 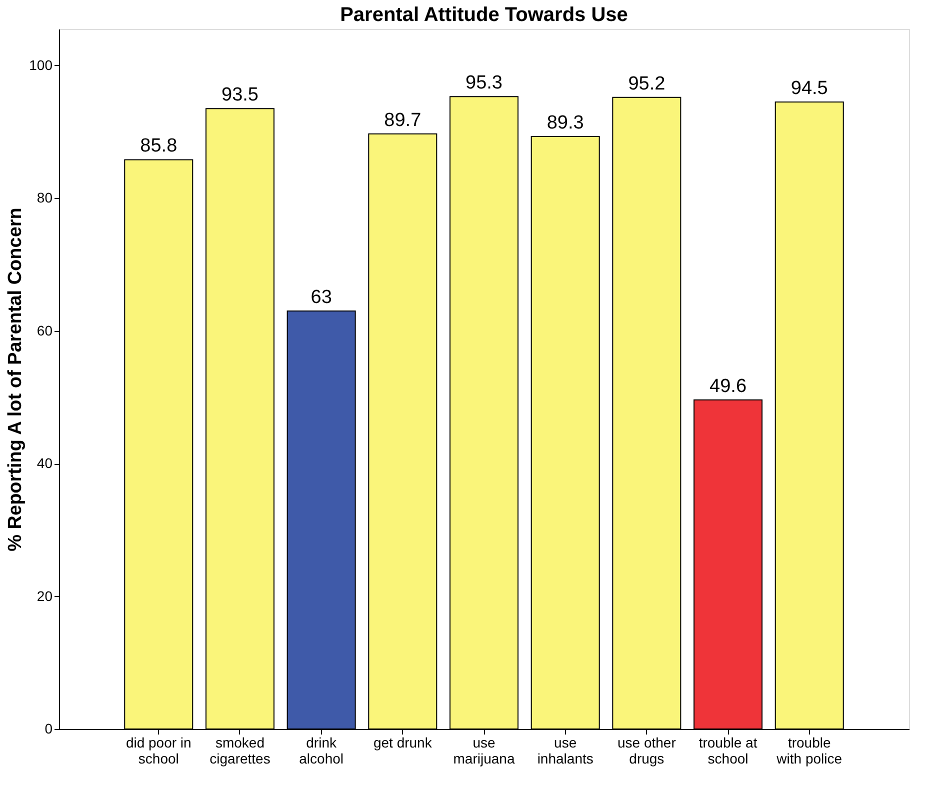 What do you see at coordinates (565, 123) in the screenshot?
I see `data-label: 89.3` at bounding box center [565, 123].